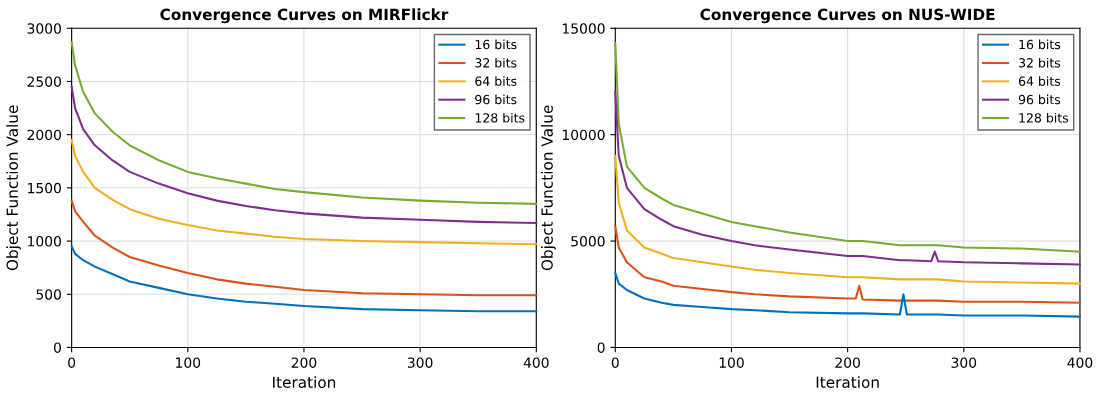 This screenshot has width=1102, height=404. I want to click on y-tick-label: 10000, so click(583, 135).